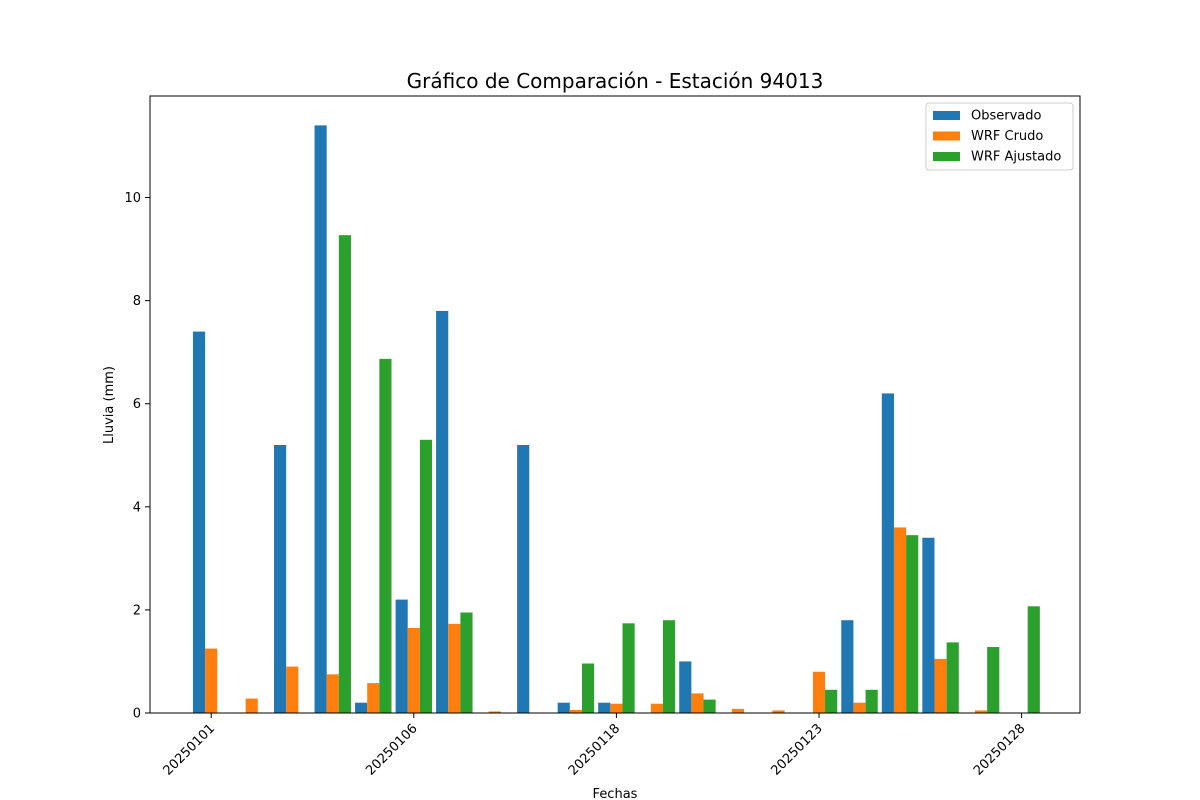 The height and width of the screenshot is (800, 1200). What do you see at coordinates (1006, 116) in the screenshot?
I see `legend-label: Observado` at bounding box center [1006, 116].